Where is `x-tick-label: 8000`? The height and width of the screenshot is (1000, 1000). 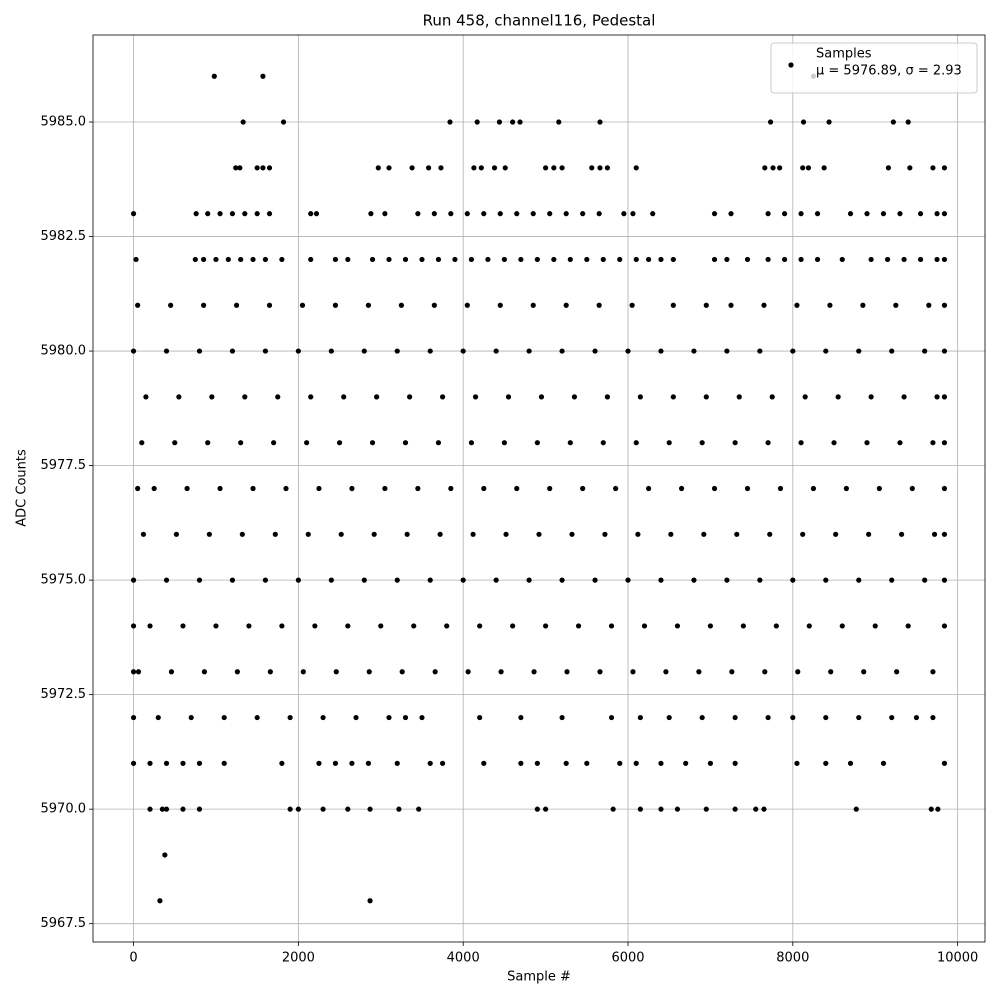
x-tick-label: 8000 is located at coordinates (792, 958).